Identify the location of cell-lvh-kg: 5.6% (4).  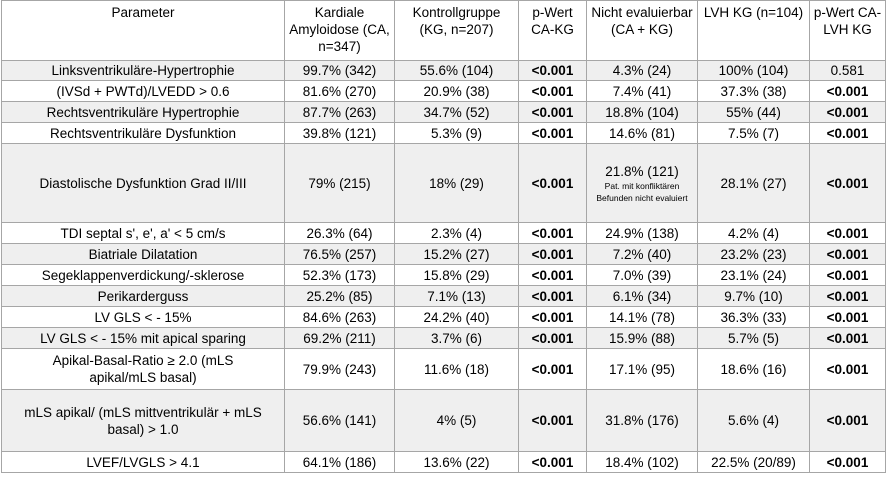
(753, 420).